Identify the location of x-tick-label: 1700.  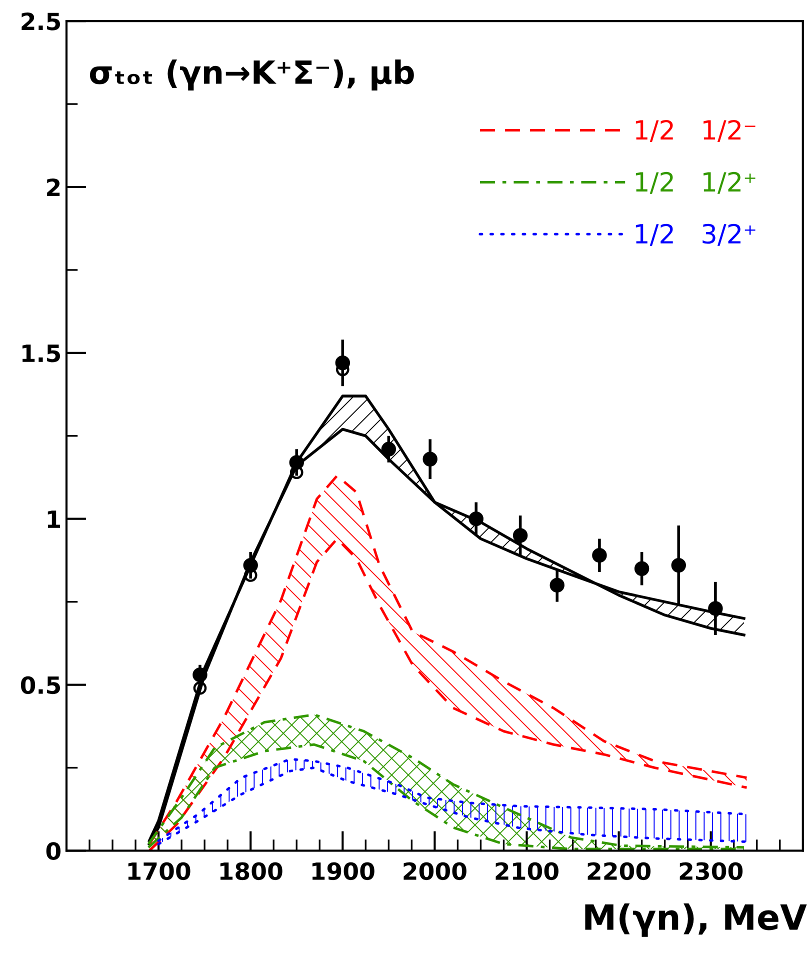
(159, 871).